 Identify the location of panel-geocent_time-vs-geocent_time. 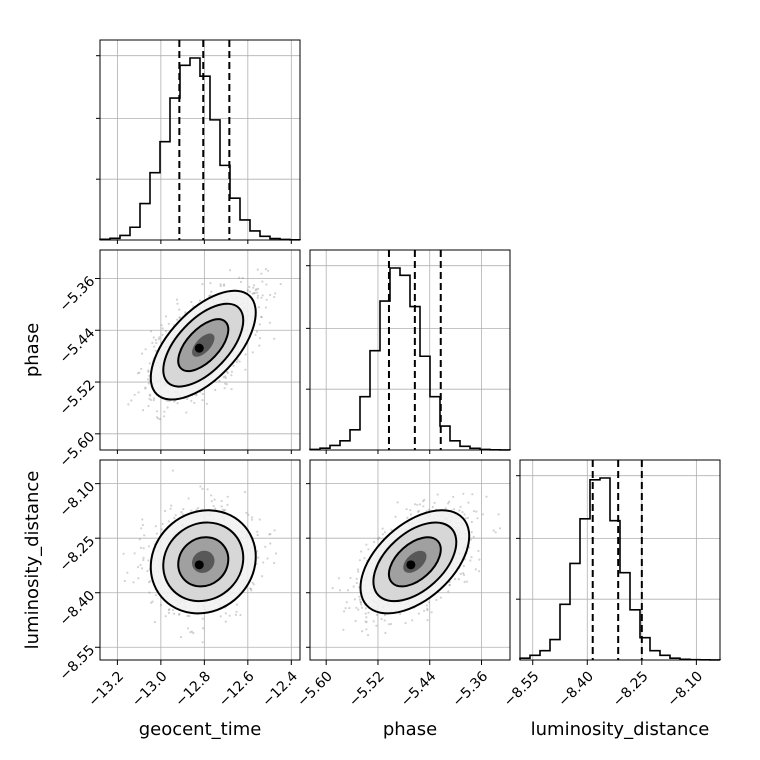
(198, 140).